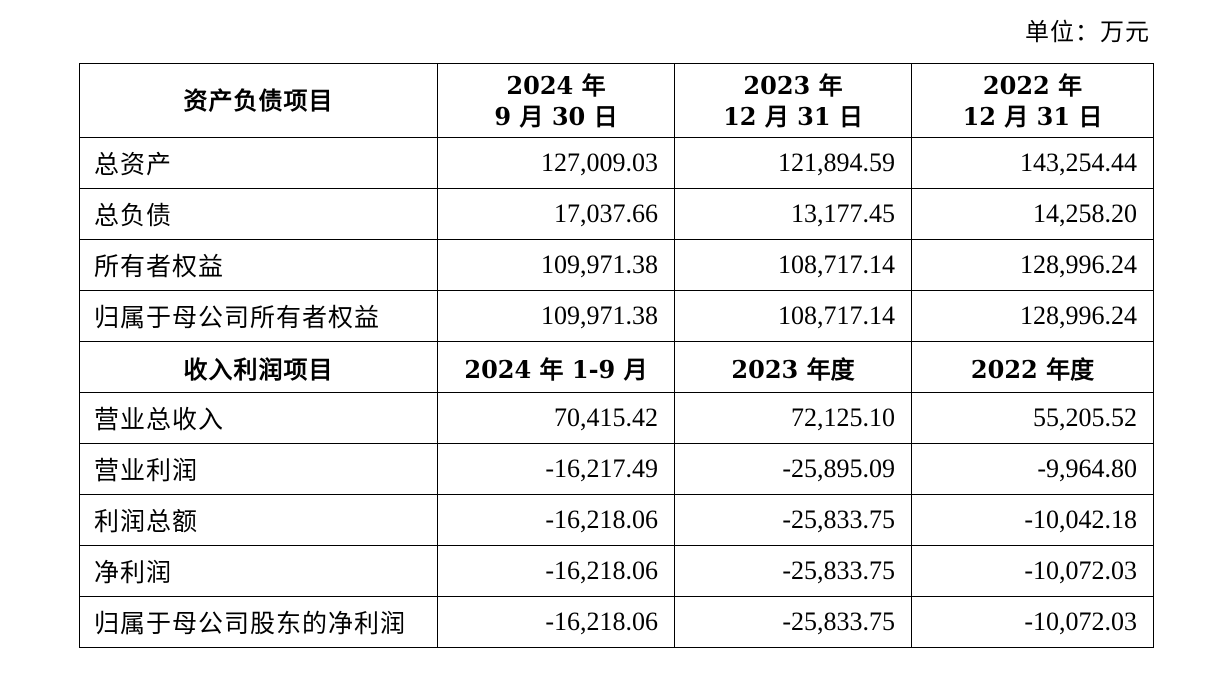 The width and height of the screenshot is (1208, 692). Describe the element at coordinates (556, 163) in the screenshot. I see `row-value: 127,009.03` at that location.